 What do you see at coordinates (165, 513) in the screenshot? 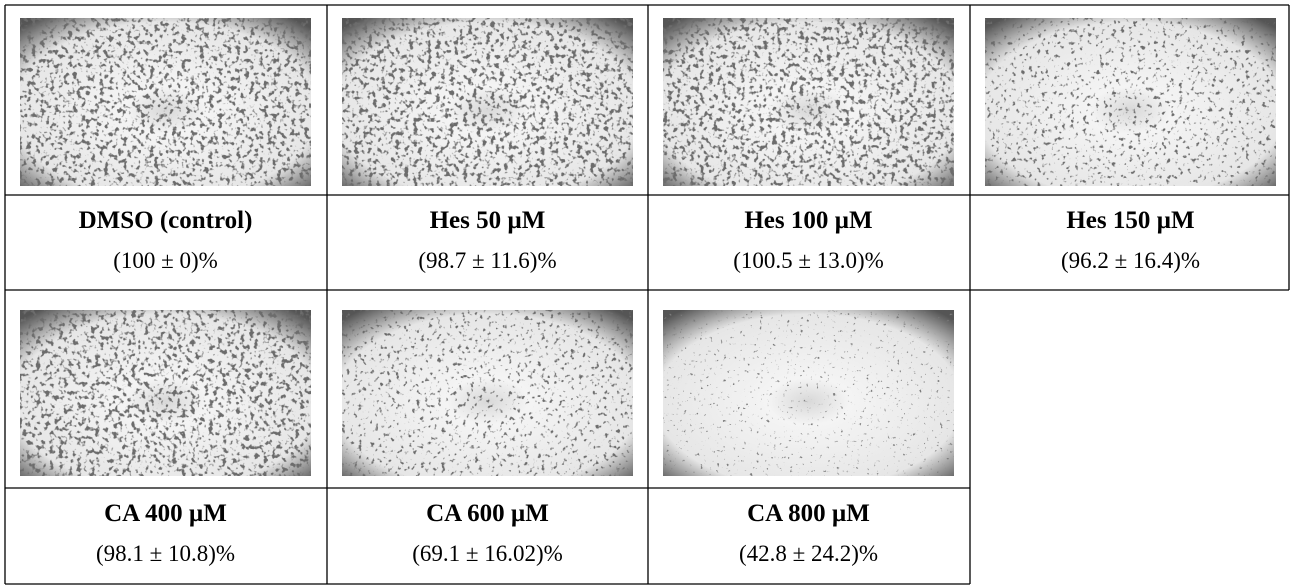
I see `condition-label: CA 400 µM` at bounding box center [165, 513].